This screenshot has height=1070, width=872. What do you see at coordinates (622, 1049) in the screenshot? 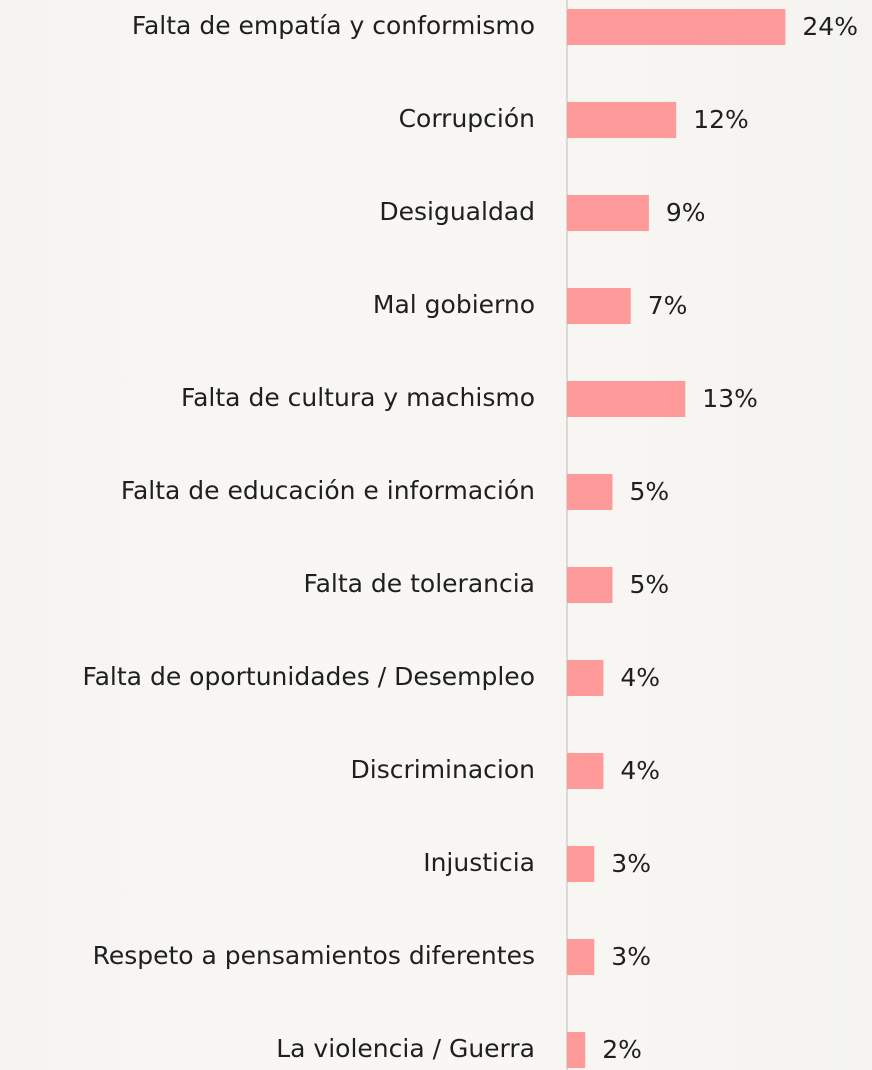
I see `value-label: 2%` at bounding box center [622, 1049].